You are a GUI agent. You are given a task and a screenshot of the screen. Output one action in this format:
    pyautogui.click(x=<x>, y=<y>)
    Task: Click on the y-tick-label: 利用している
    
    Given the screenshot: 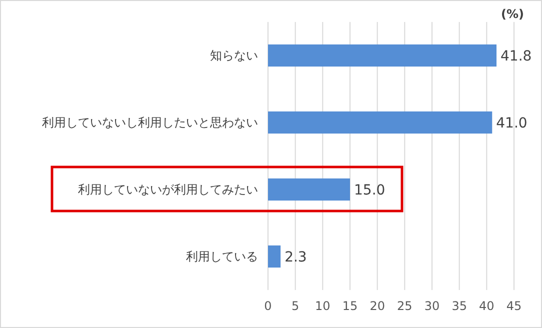 What is the action you would take?
    pyautogui.click(x=222, y=257)
    